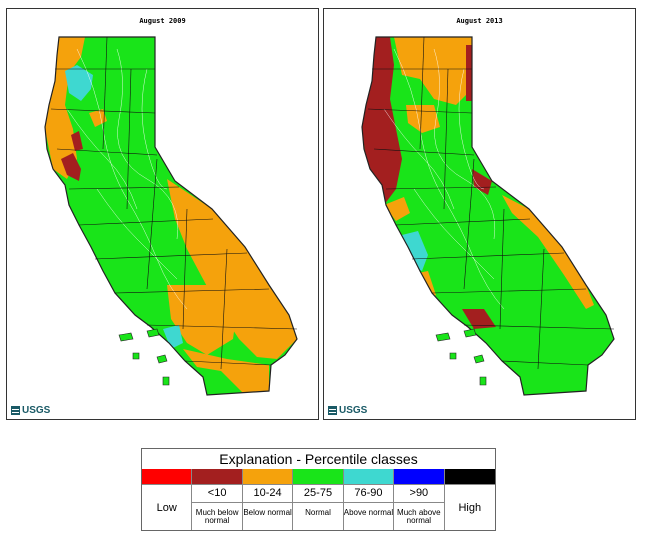 This screenshot has width=645, height=539. What do you see at coordinates (267, 512) in the screenshot?
I see `legend-label: Below normal` at bounding box center [267, 512].